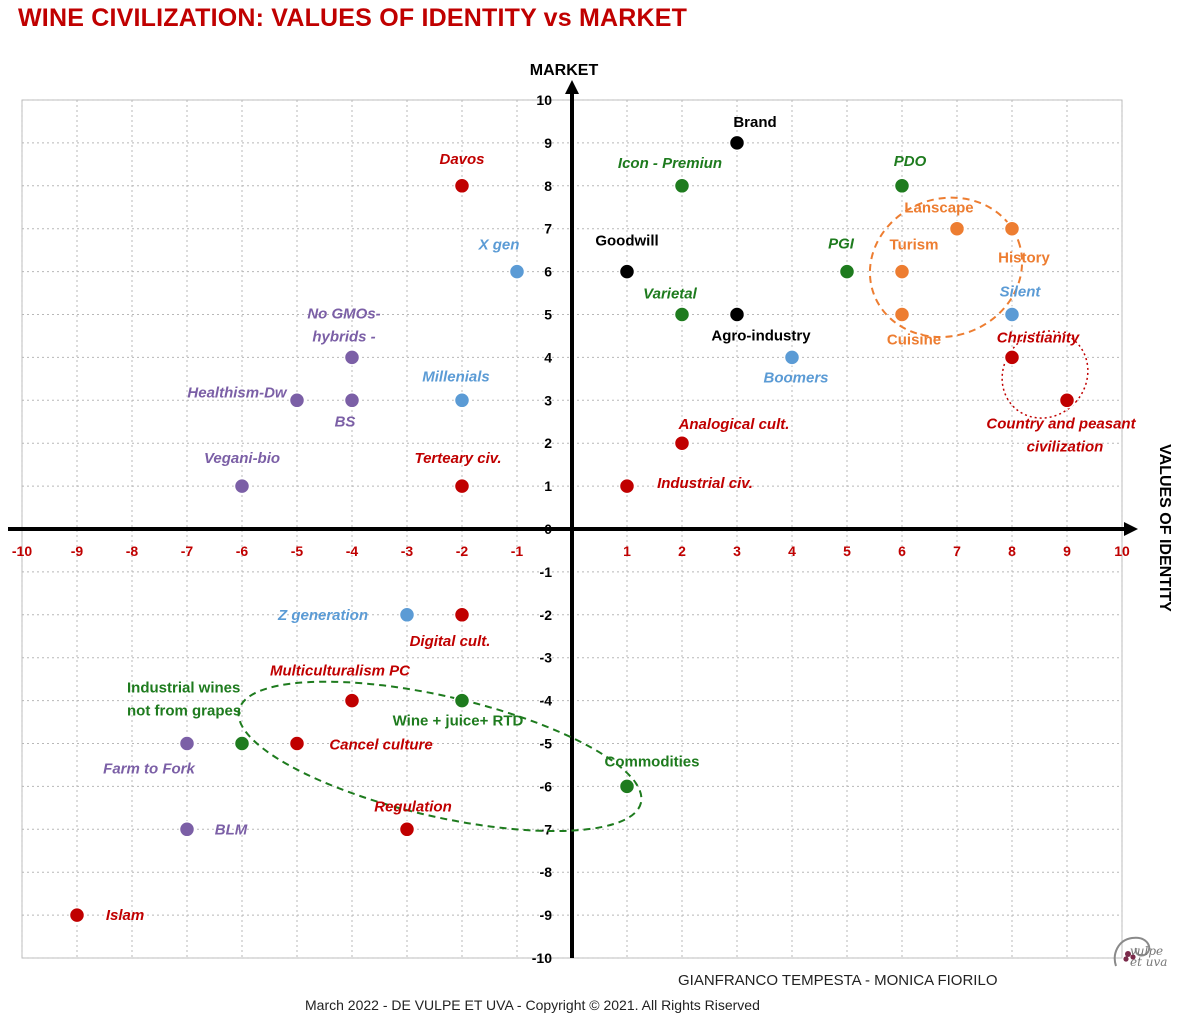 This screenshot has width=1200, height=1023. Describe the element at coordinates (149, 769) in the screenshot. I see `point-label: Farm to Fork` at that location.